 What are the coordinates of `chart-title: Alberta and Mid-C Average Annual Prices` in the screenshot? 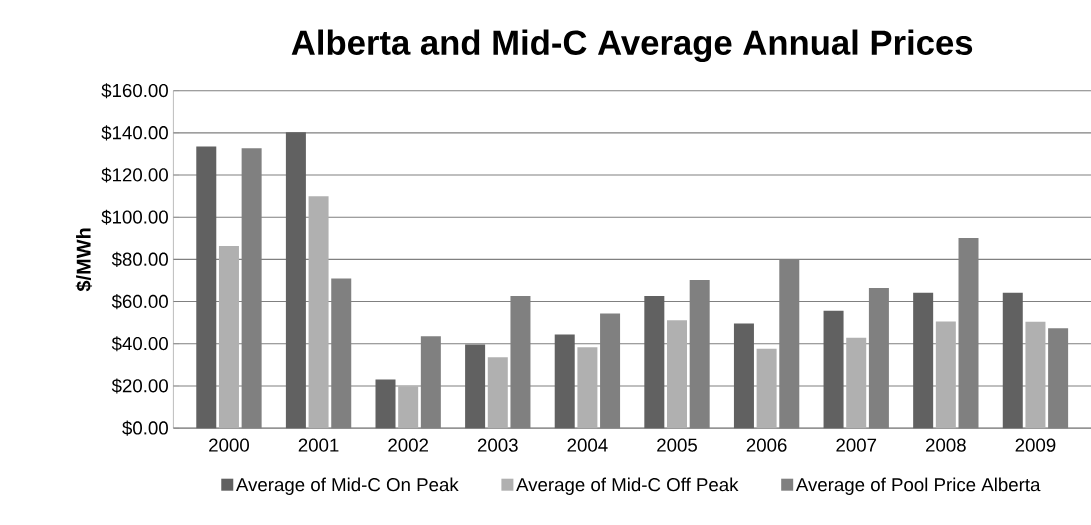 It's located at (632, 45).